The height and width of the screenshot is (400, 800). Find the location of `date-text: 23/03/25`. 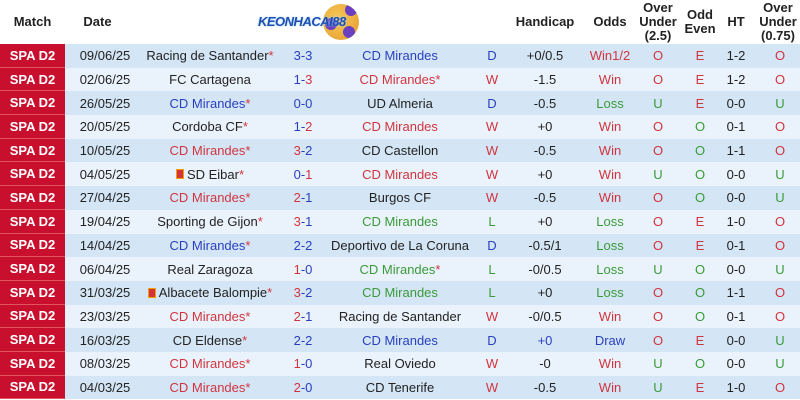

date-text: 23/03/25 is located at coordinates (105, 316).